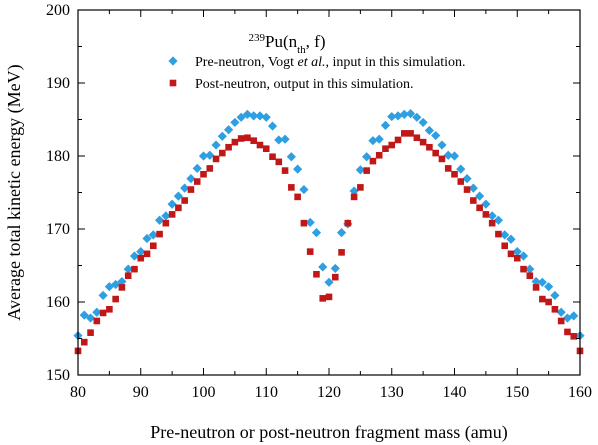  I want to click on x-tick-label: 150, so click(517, 392).